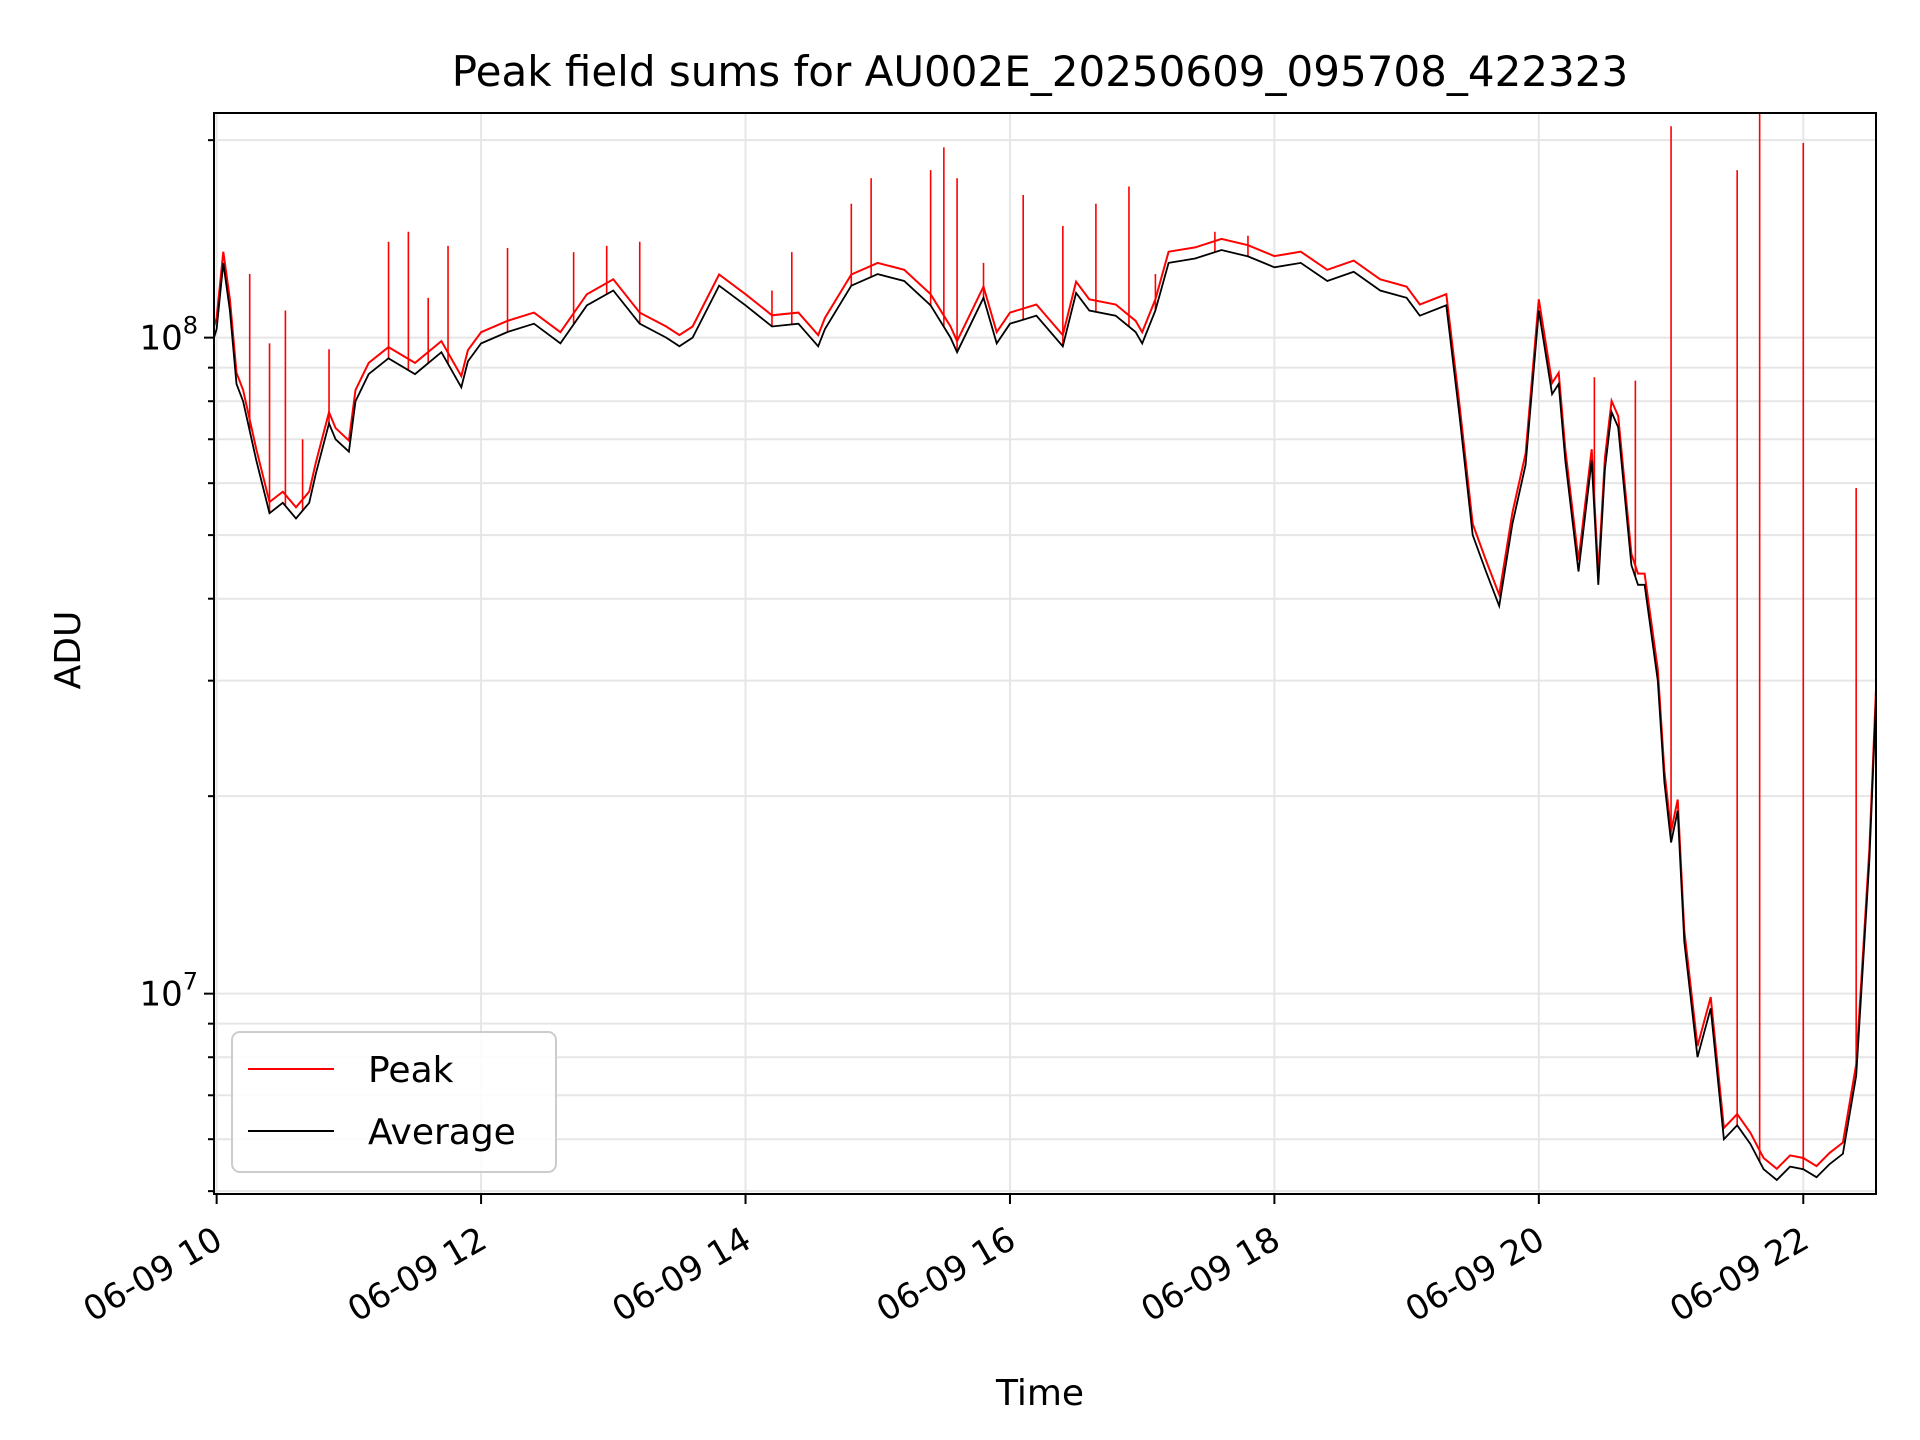  I want to click on y-tick-label: 10⁸, so click(168, 335).